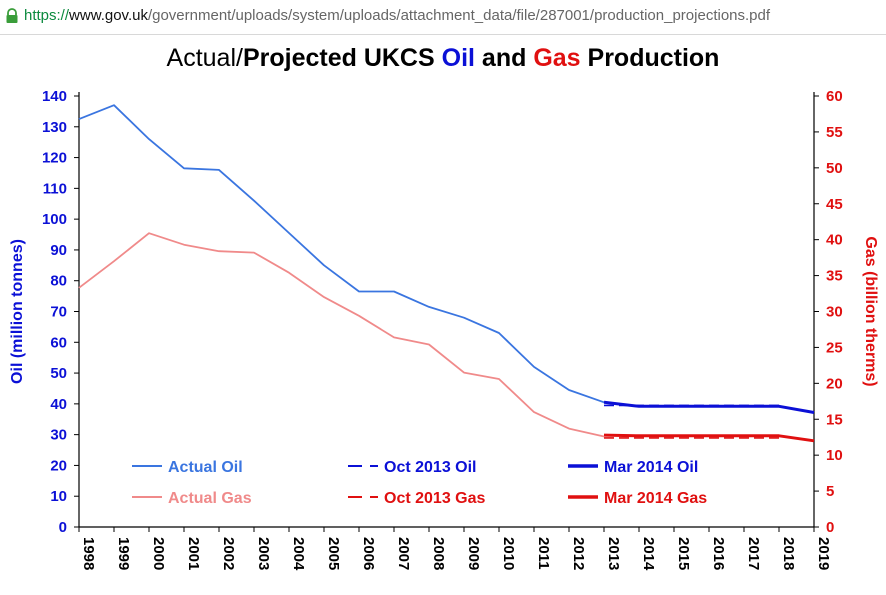 This screenshot has width=886, height=595. Describe the element at coordinates (58, 465) in the screenshot. I see `left-tick-label: 20` at that location.